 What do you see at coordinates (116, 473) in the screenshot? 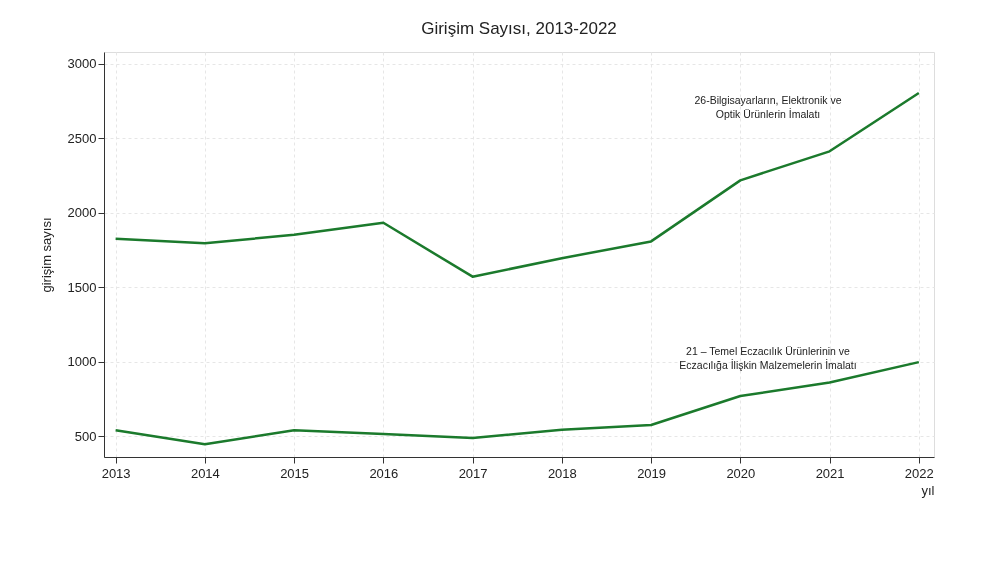
I see `x-tick-label: 2013` at bounding box center [116, 473].